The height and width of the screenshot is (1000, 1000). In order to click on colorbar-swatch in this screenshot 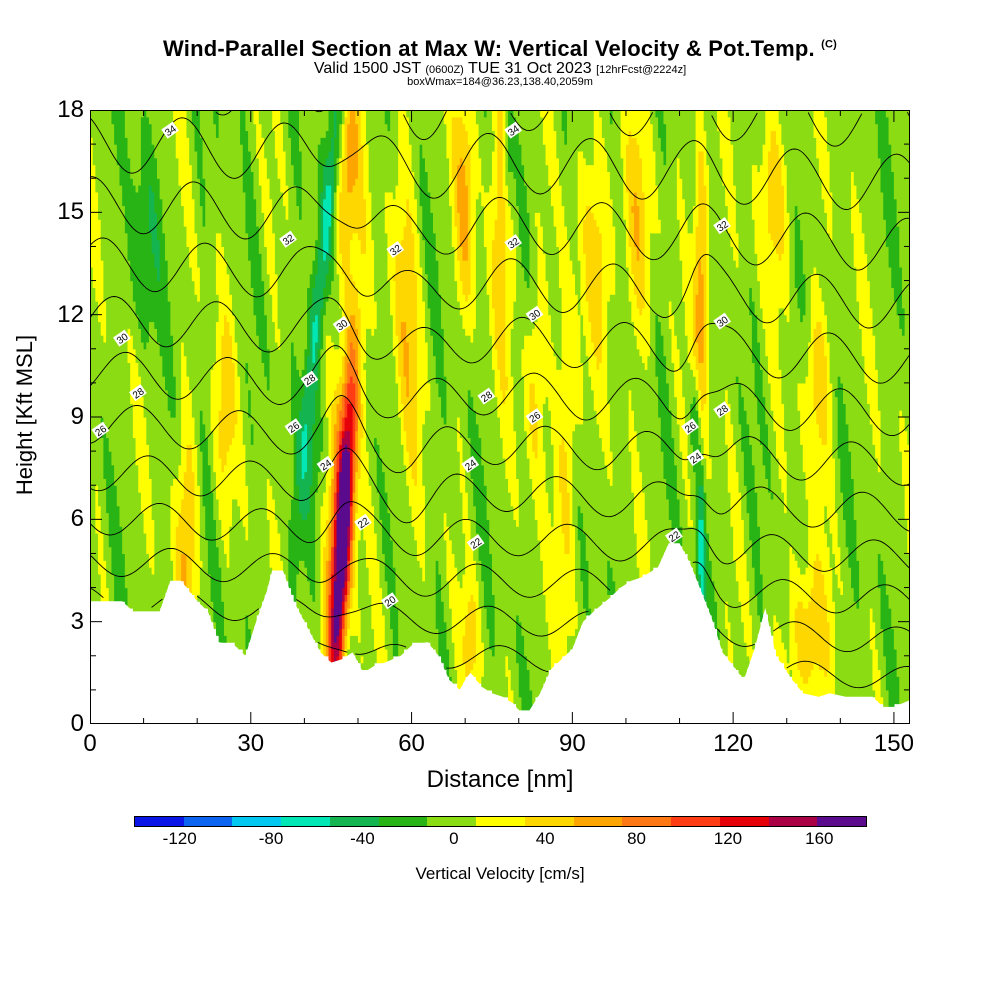, I will do `click(354, 821)`.